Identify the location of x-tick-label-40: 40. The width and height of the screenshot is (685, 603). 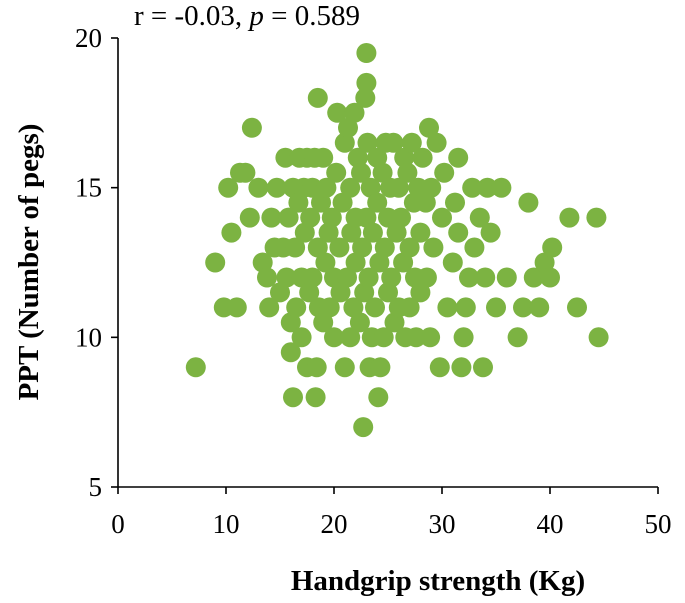
(550, 524).